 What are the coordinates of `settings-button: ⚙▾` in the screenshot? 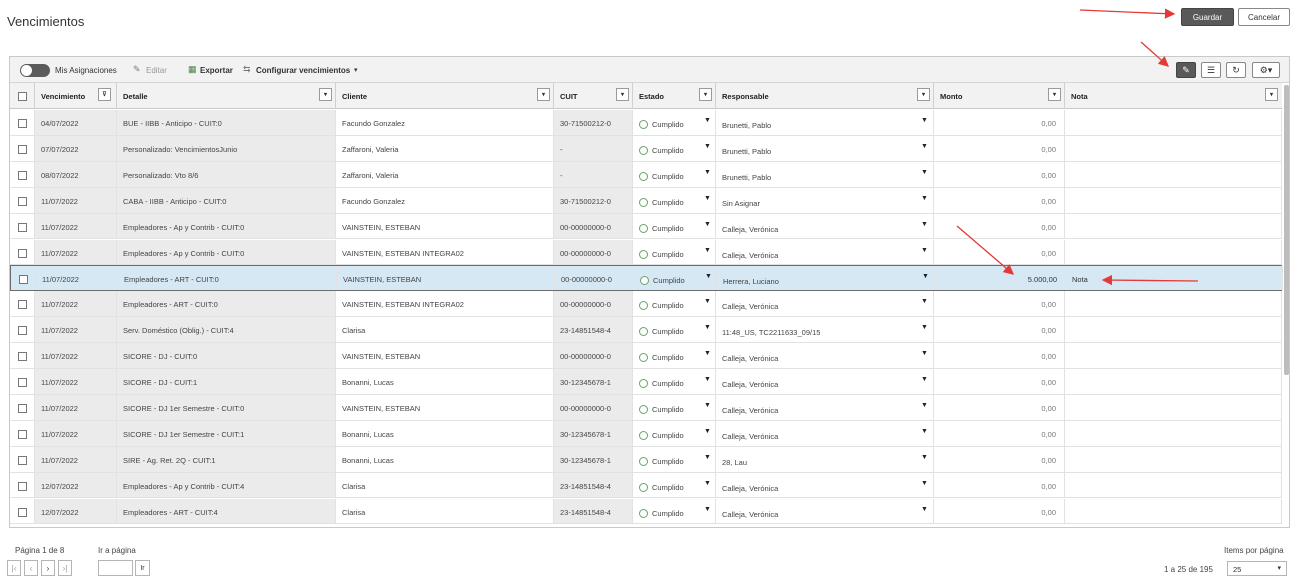 It's located at (1266, 70).